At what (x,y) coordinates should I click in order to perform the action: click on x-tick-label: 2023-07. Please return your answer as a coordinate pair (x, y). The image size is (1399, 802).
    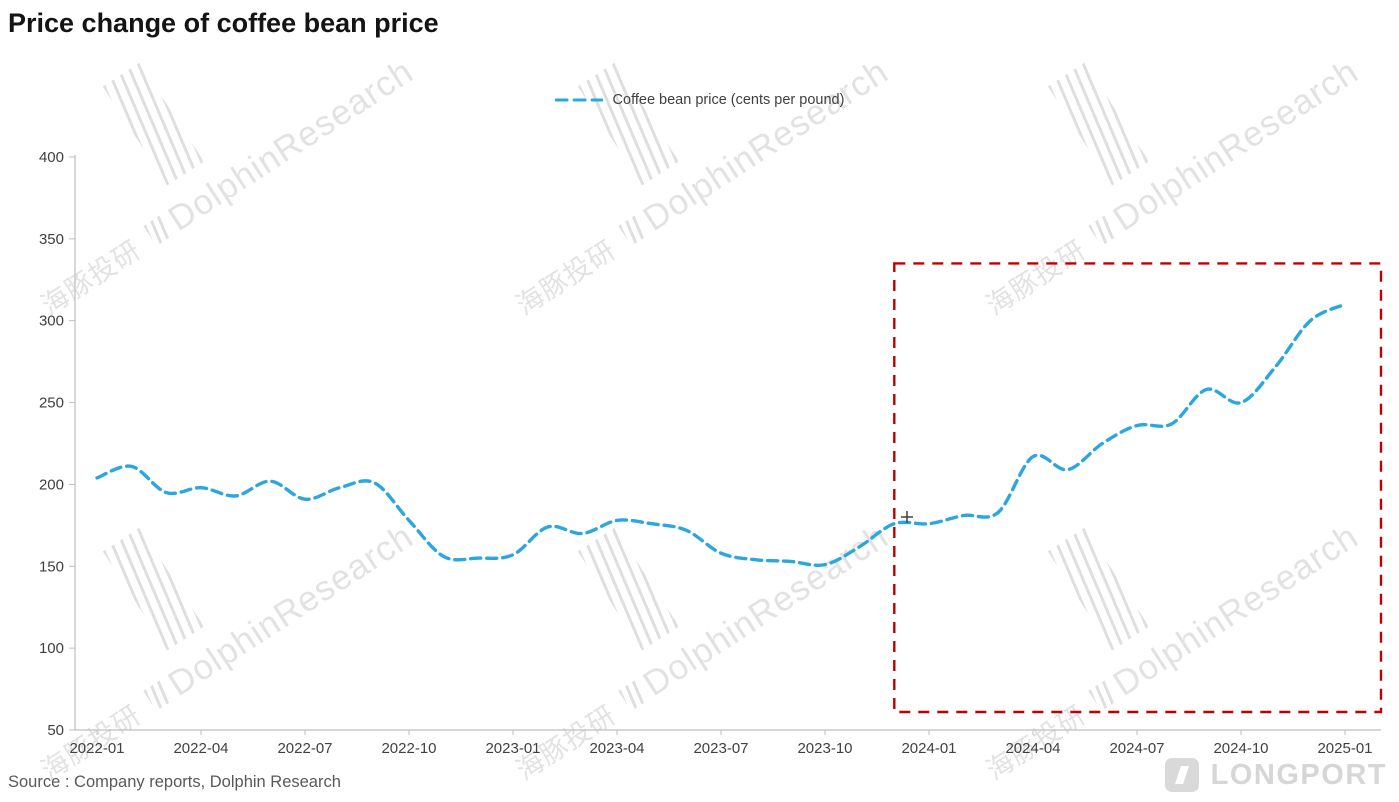
    Looking at the image, I should click on (720, 748).